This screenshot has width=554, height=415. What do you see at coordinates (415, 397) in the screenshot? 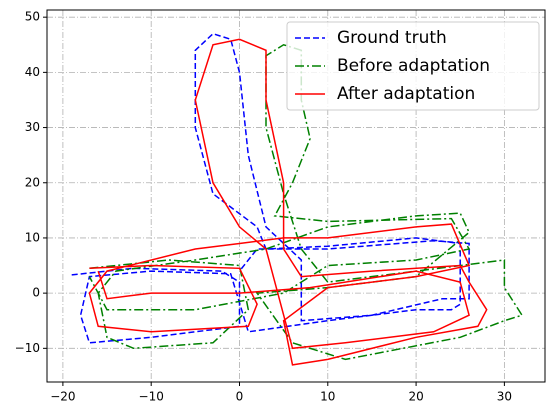
I see `x-tick-label: 20` at bounding box center [415, 397].